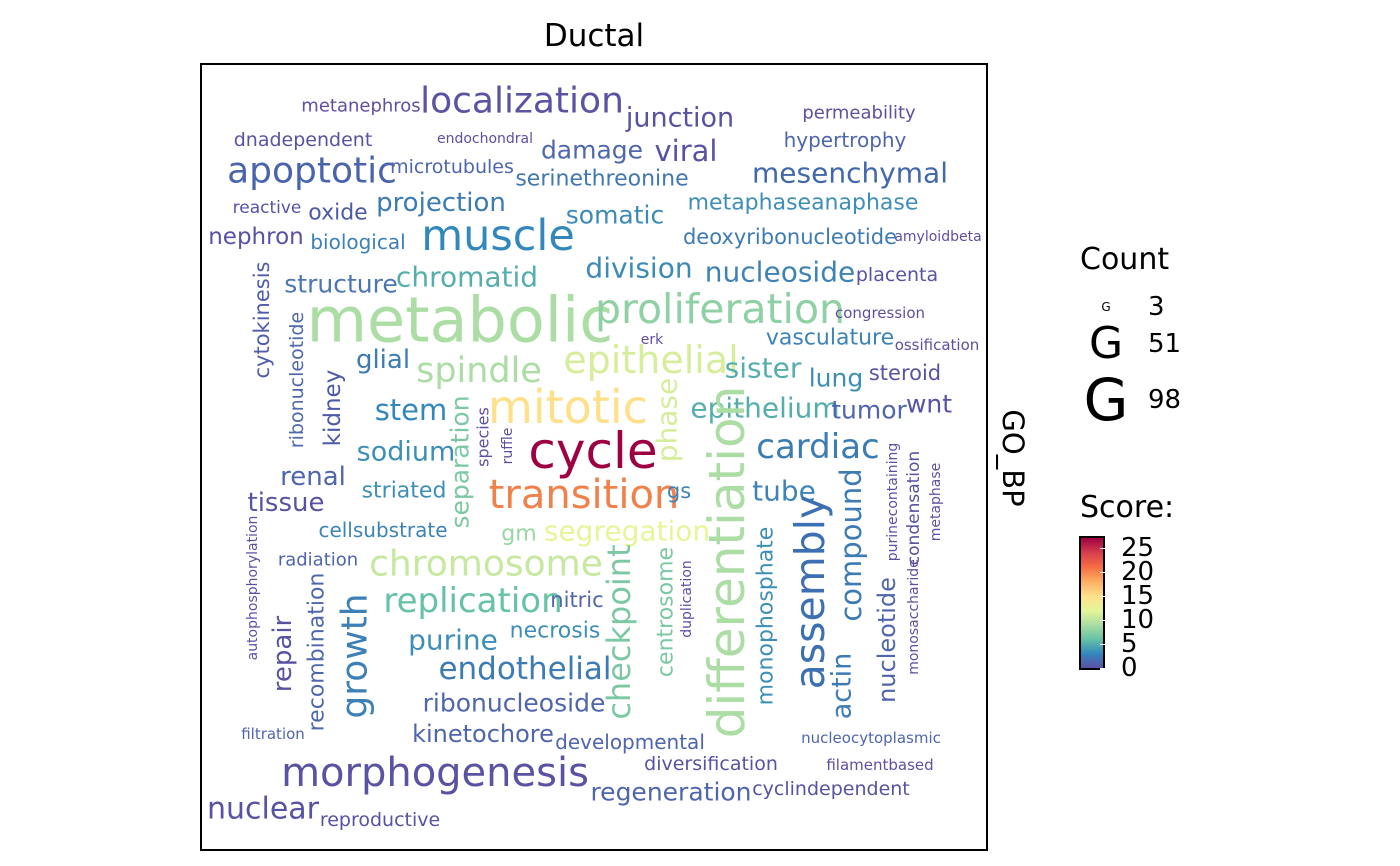  Describe the element at coordinates (382, 530) in the screenshot. I see `word-cellsubstrate: cellsubstrate` at that location.